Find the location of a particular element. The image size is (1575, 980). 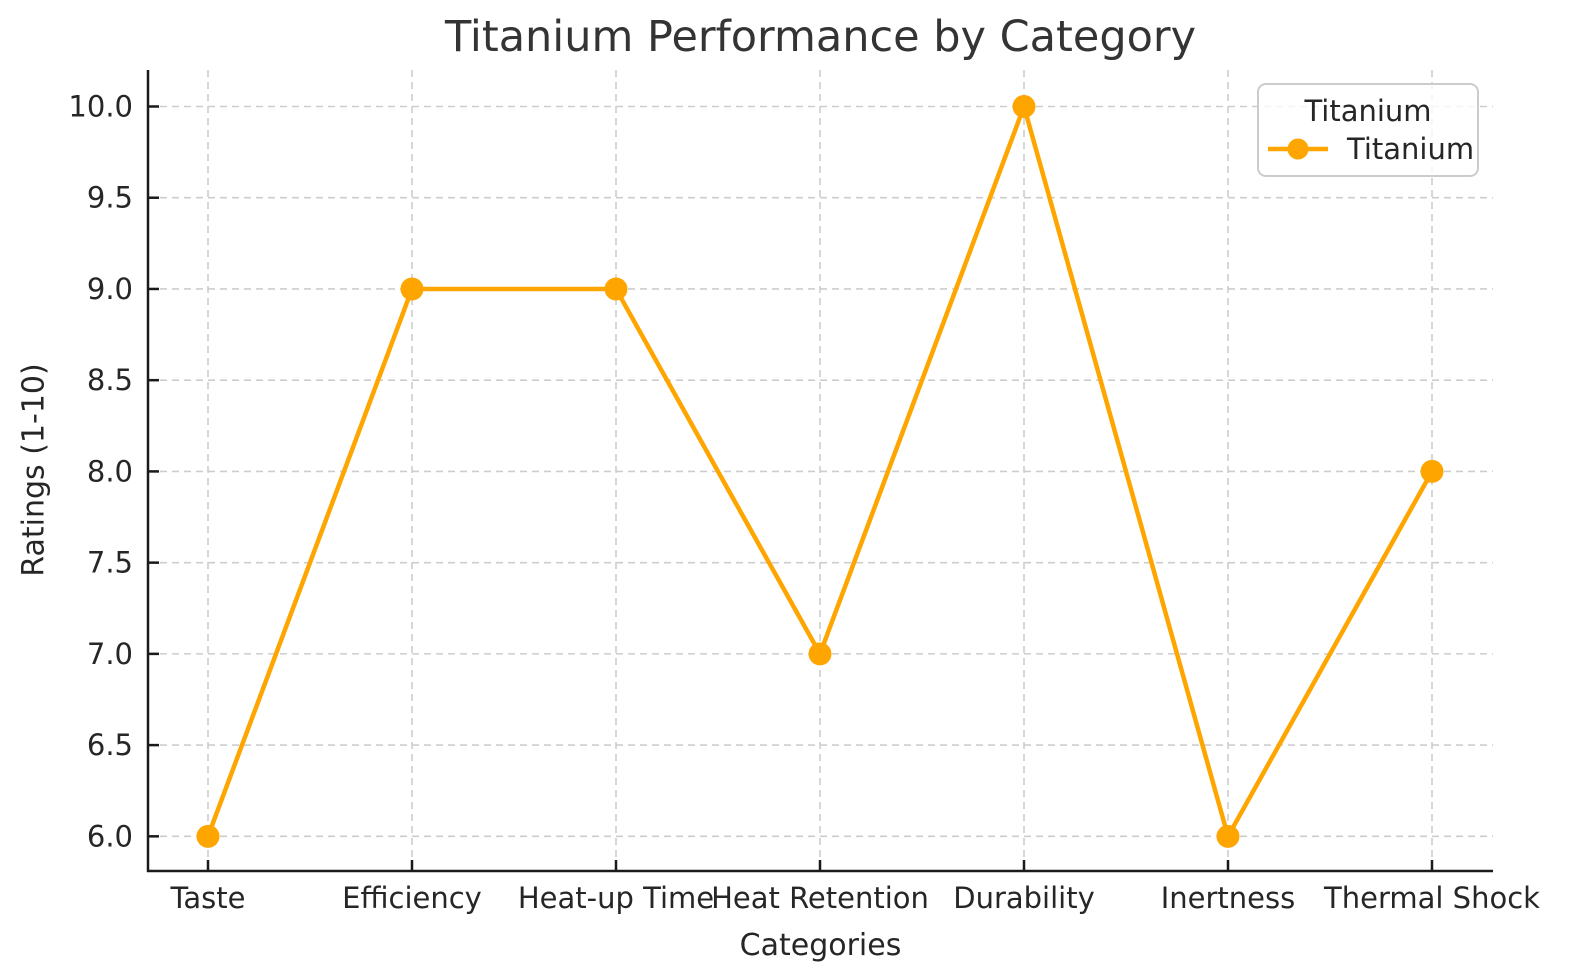

x-tick-label: Heat Retention is located at coordinates (820, 898).